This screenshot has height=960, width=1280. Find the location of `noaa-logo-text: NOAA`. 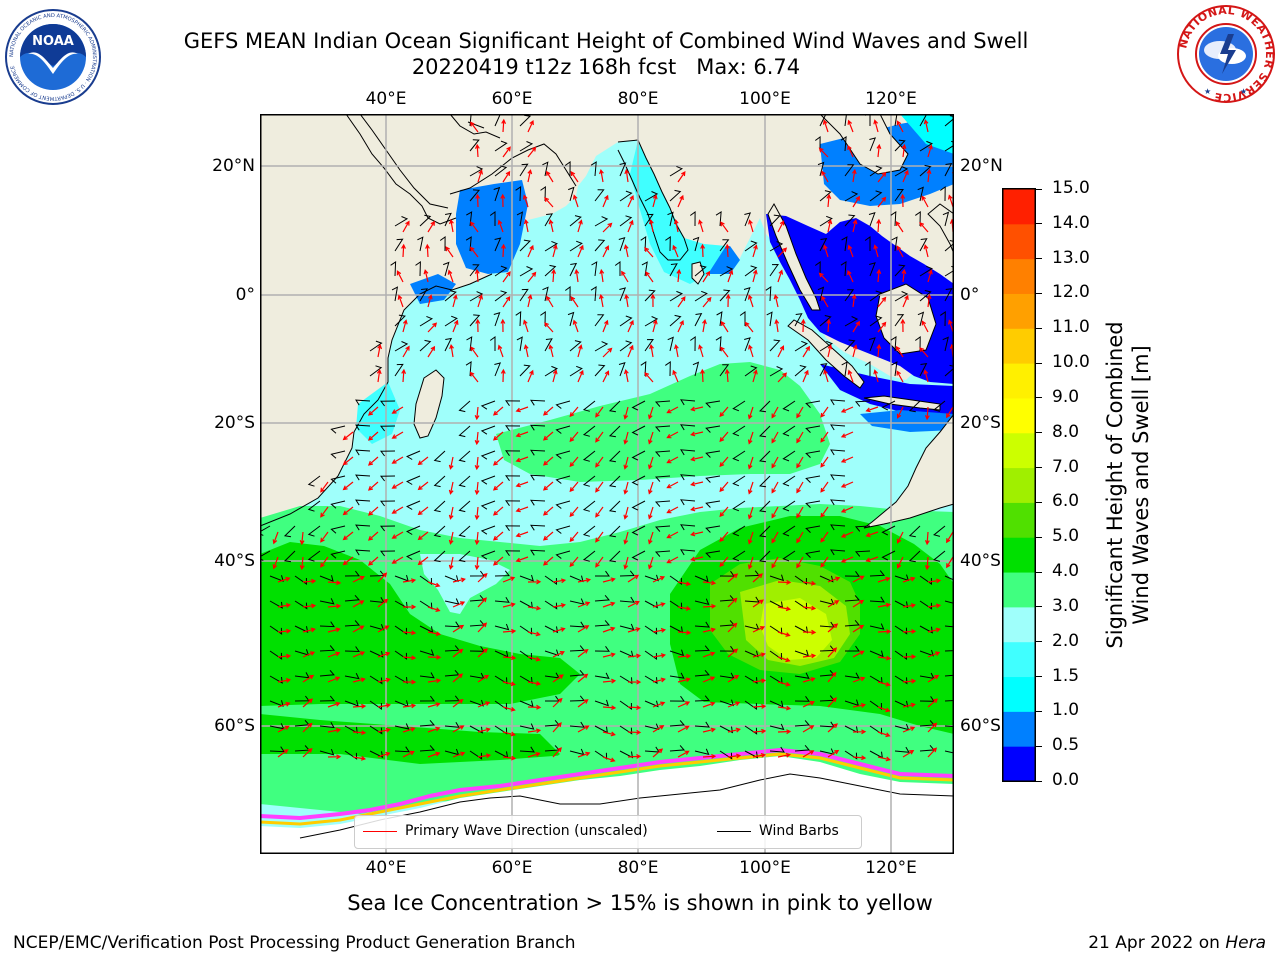

noaa-logo-text: NOAA is located at coordinates (53, 41).